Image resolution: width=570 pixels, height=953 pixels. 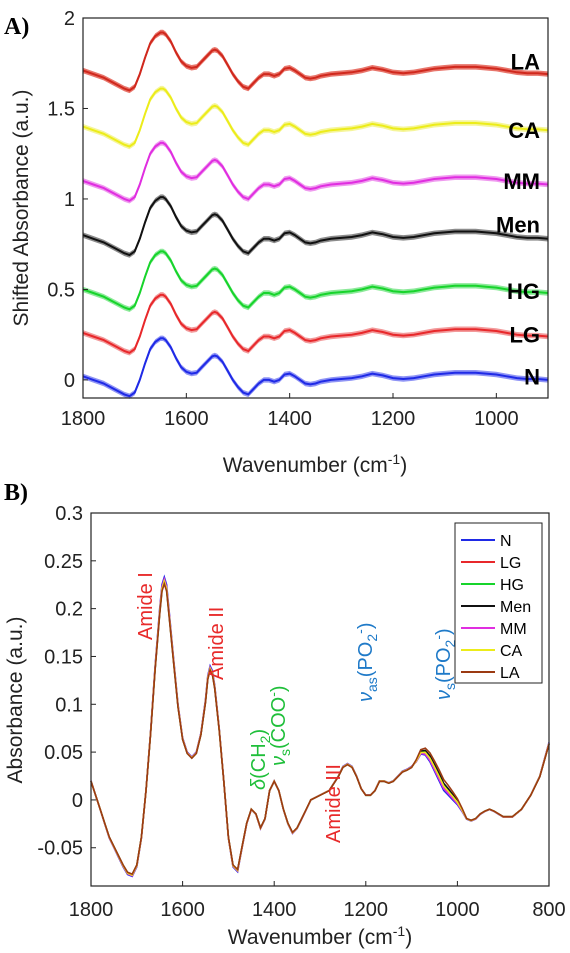 I want to click on legend-label-la: LA, so click(x=510, y=673).